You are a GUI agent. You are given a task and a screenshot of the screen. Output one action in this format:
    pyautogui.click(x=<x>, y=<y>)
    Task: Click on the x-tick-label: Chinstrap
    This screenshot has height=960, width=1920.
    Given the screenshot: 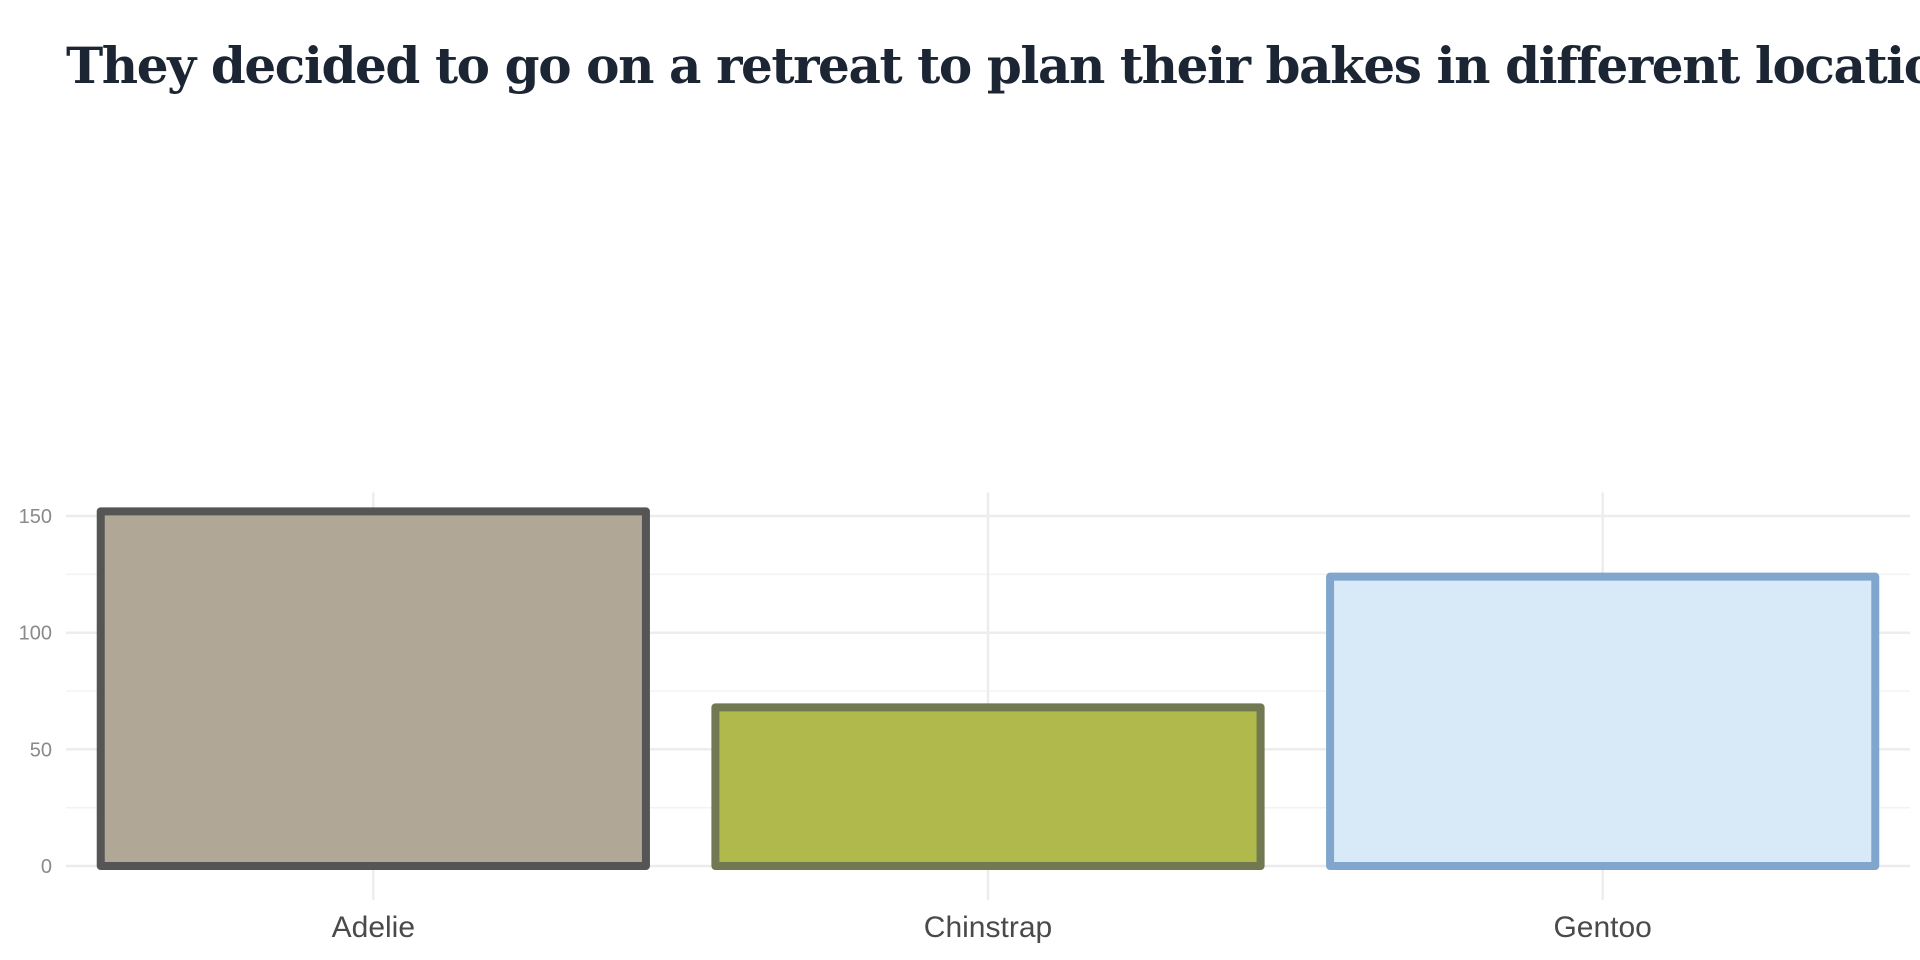 What is the action you would take?
    pyautogui.click(x=988, y=927)
    